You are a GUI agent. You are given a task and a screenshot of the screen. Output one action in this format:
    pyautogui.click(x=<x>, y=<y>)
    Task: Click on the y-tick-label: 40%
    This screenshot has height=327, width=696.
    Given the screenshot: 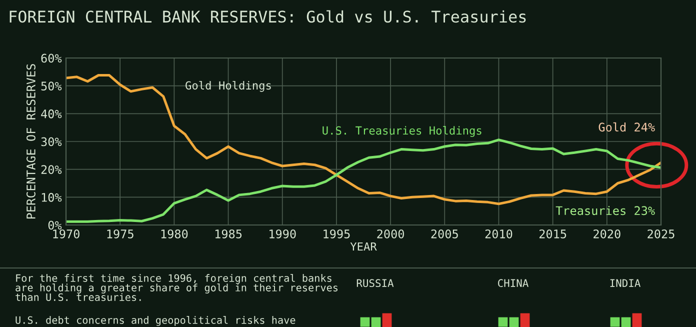 What is the action you would take?
    pyautogui.click(x=51, y=113)
    